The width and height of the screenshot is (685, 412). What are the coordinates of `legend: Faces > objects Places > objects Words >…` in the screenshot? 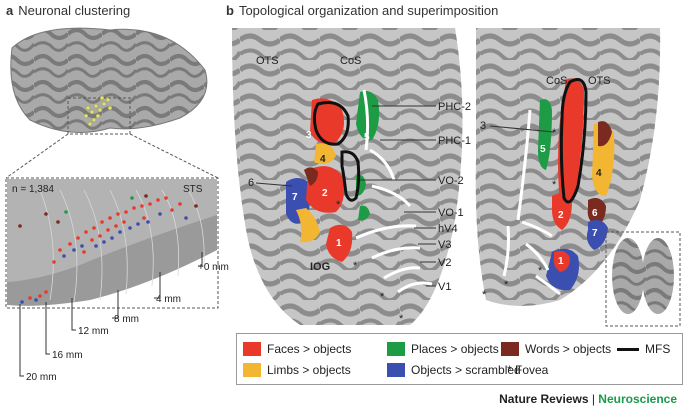 It's located at (459, 359).